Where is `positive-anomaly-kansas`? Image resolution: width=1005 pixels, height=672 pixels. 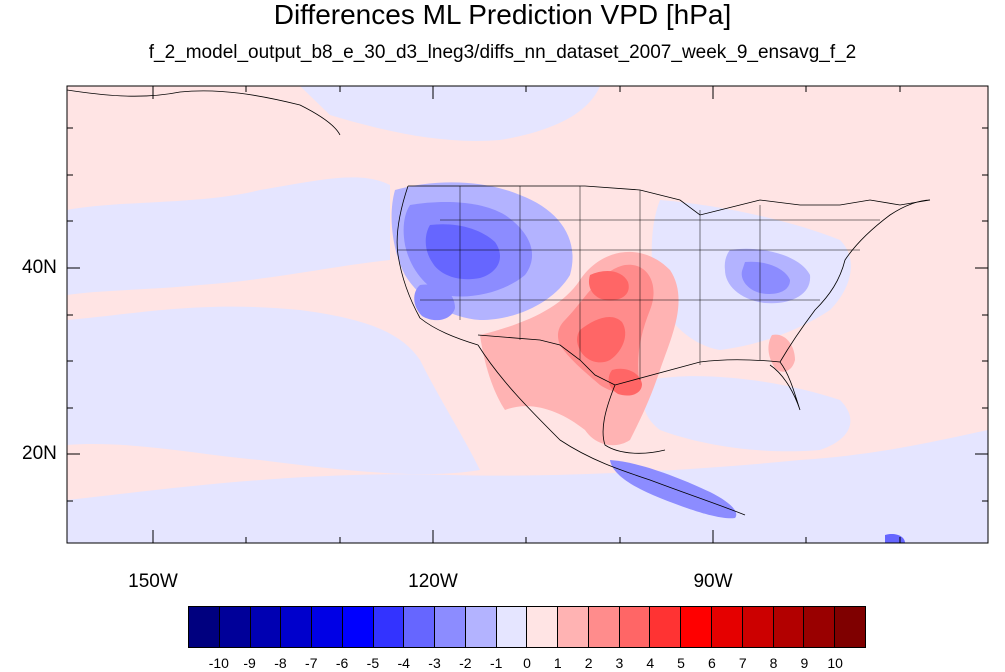 positive-anomaly-kansas is located at coordinates (608, 285).